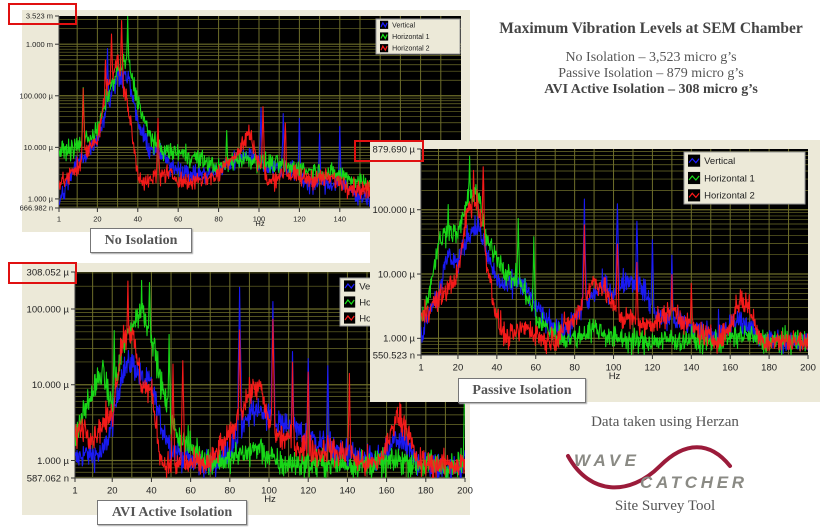 Image resolution: width=831 pixels, height=527 pixels. I want to click on y-tick-label: 550.523 n, so click(394, 355).